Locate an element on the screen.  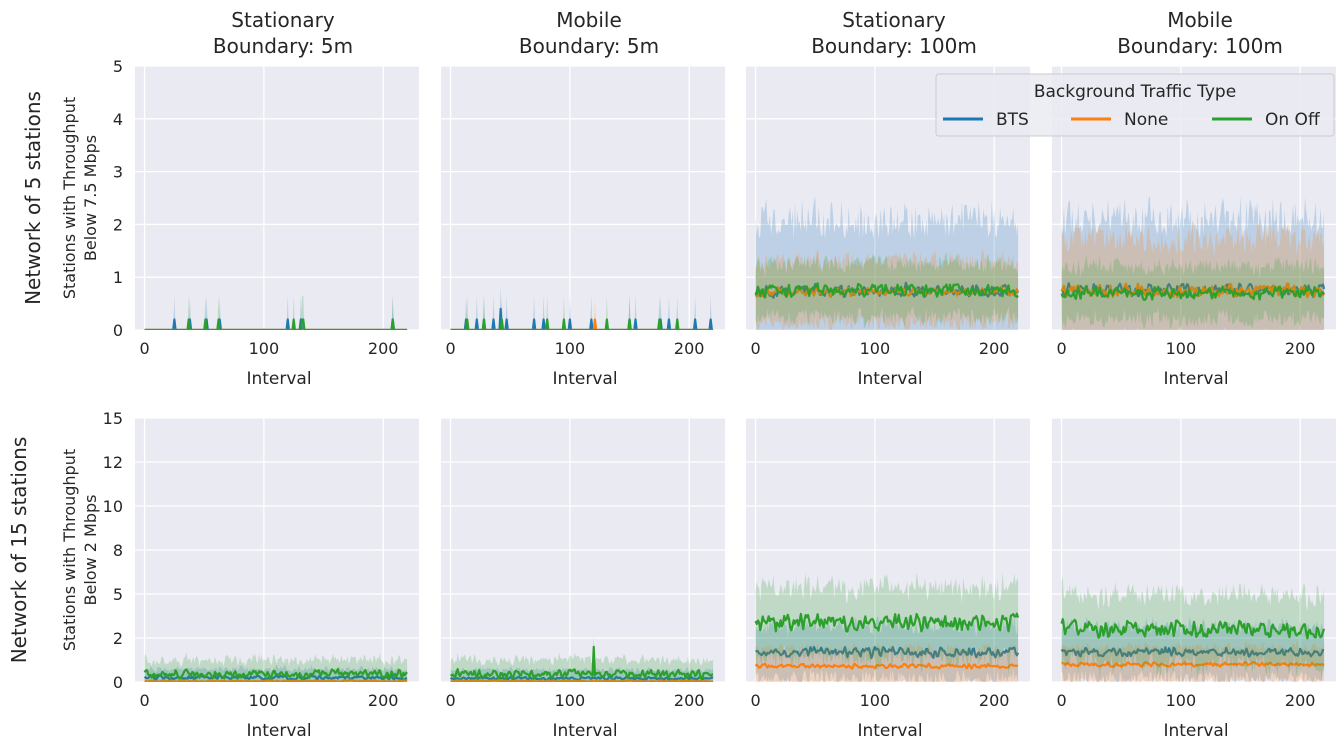
legend-label-none: None is located at coordinates (1146, 120).